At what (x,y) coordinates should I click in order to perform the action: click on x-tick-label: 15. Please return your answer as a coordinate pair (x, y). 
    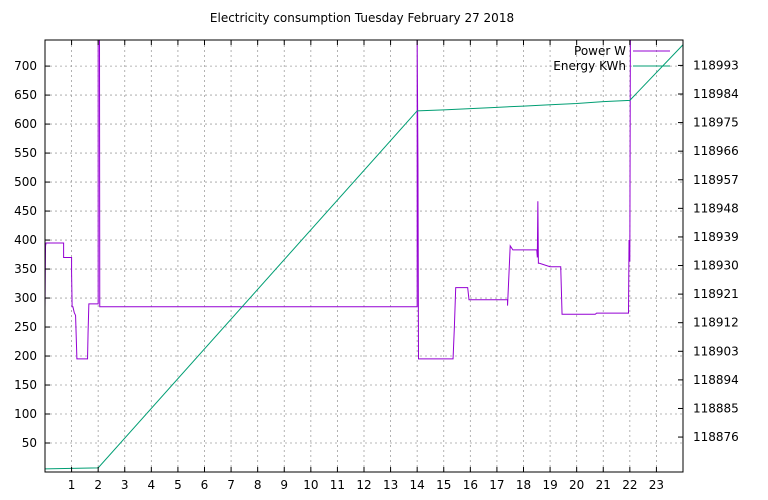
    Looking at the image, I should click on (443, 485).